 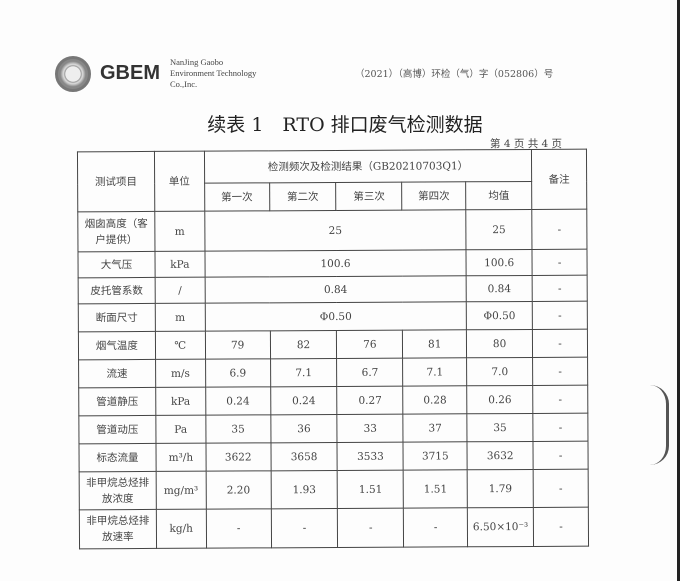 What do you see at coordinates (498, 195) in the screenshot?
I see `header-avg: 均值` at bounding box center [498, 195].